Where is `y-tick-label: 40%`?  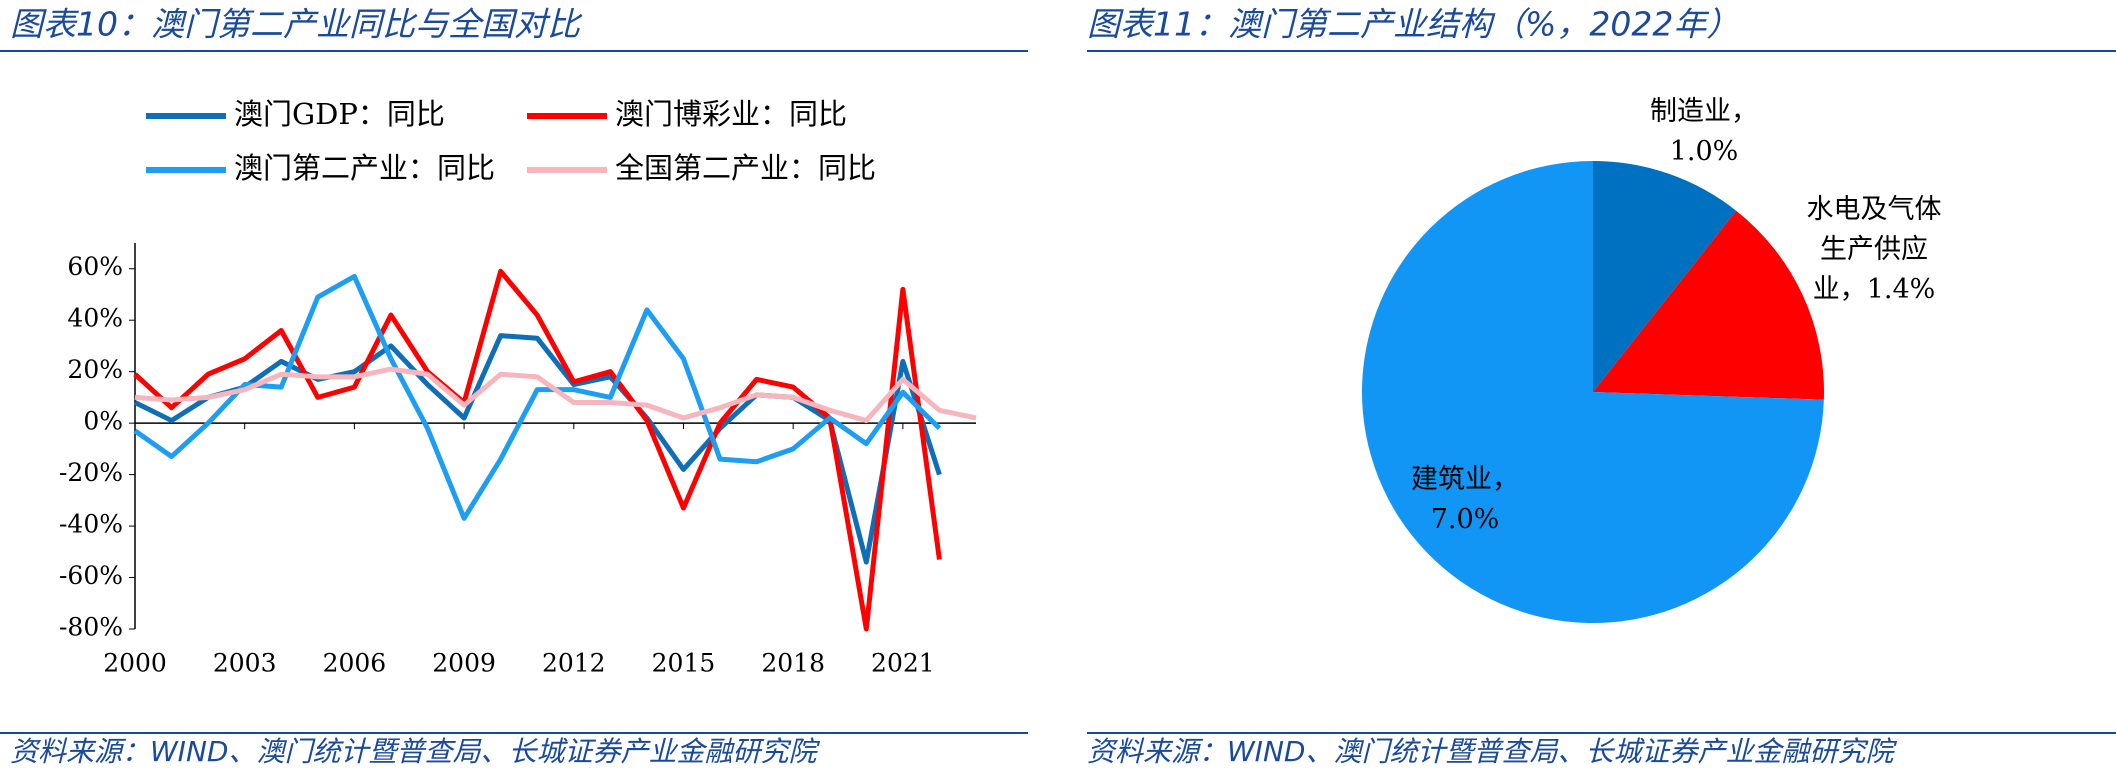 y-tick-label: 40% is located at coordinates (95, 318).